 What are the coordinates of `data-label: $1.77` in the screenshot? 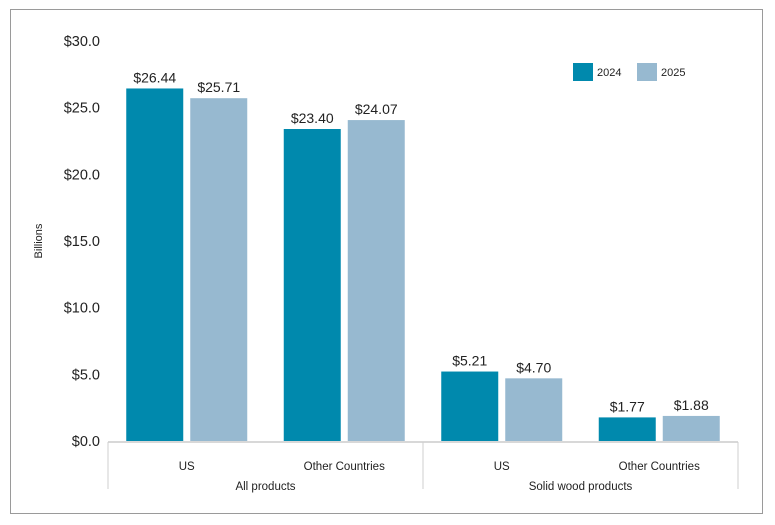 It's located at (627, 406).